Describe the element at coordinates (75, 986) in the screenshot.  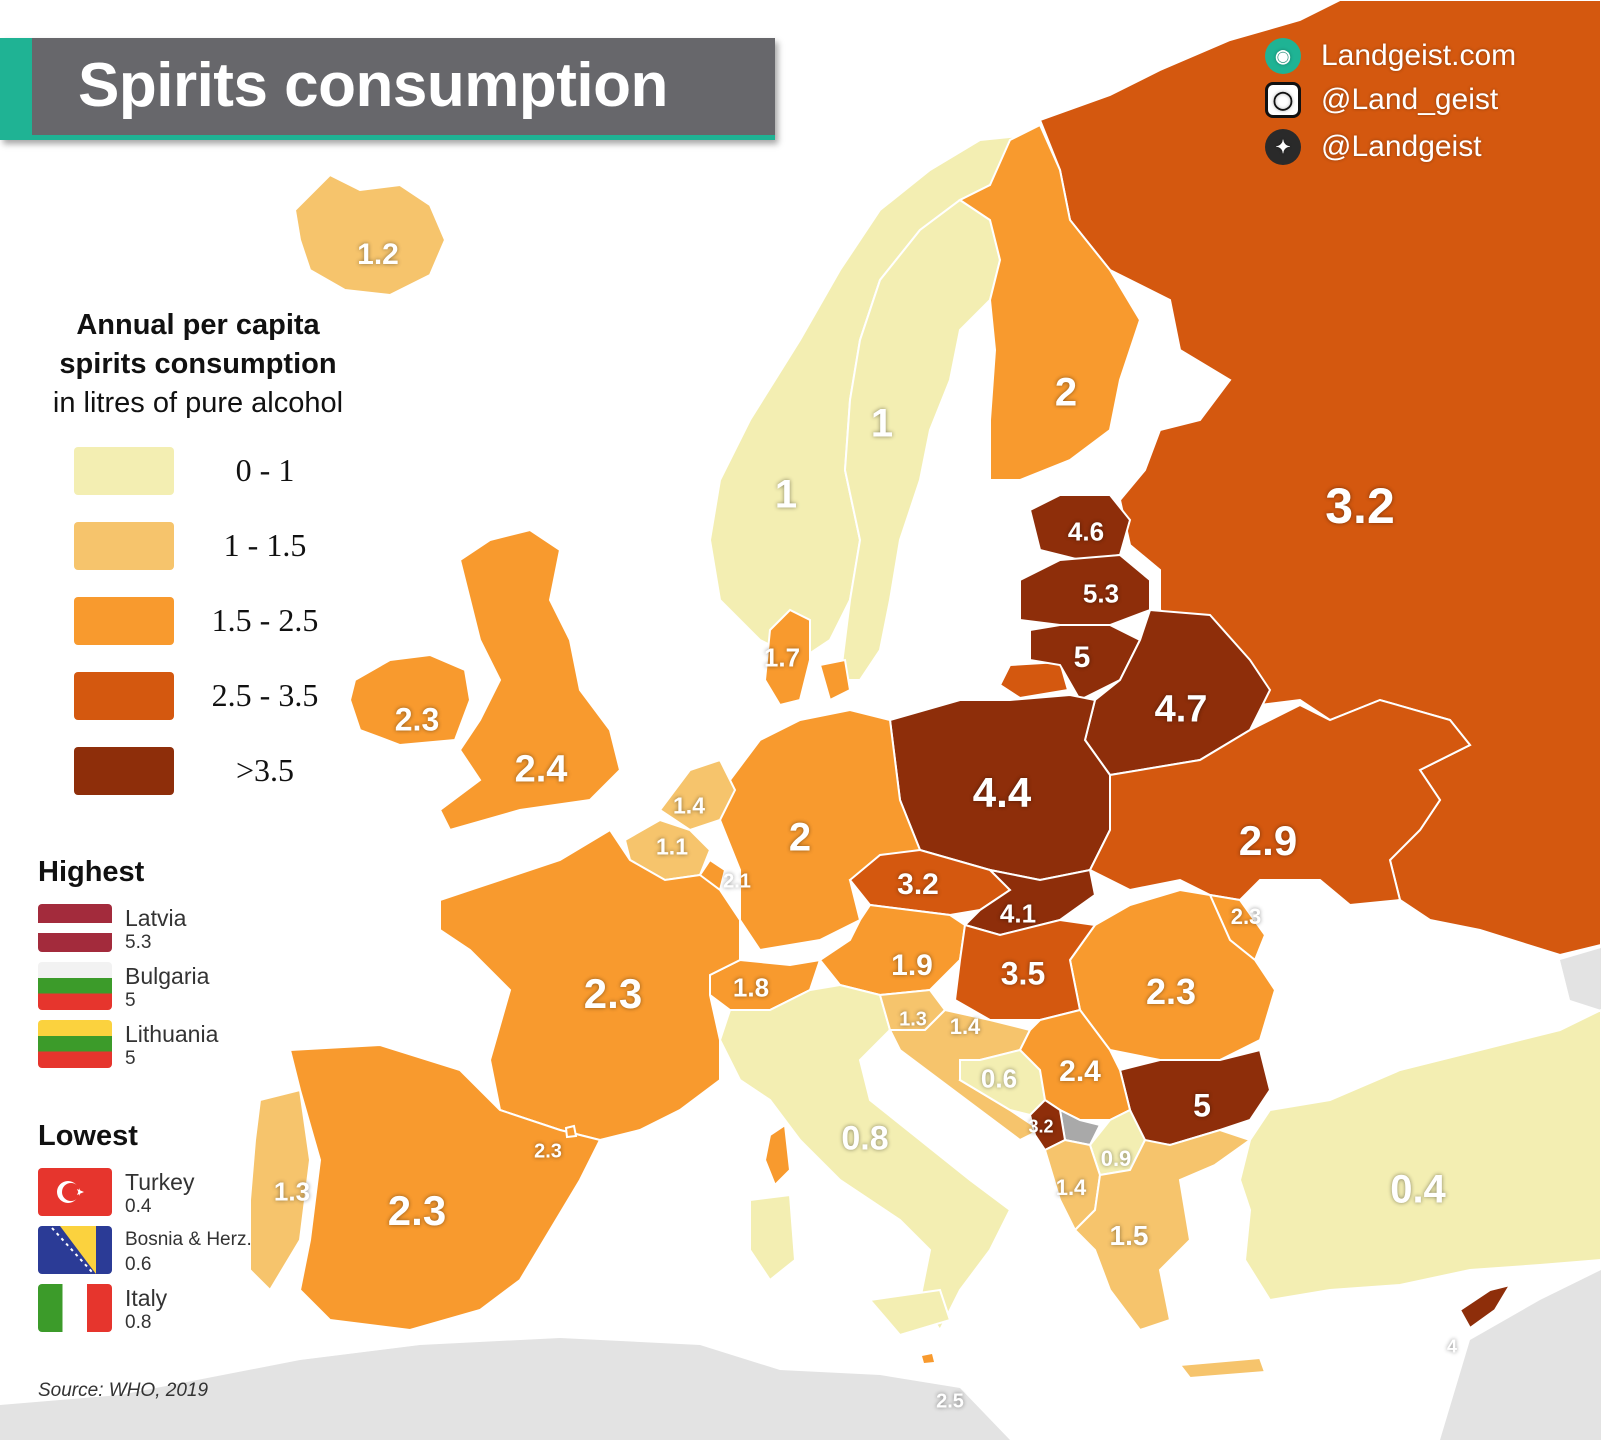
I see `bulgaria-flag` at that location.